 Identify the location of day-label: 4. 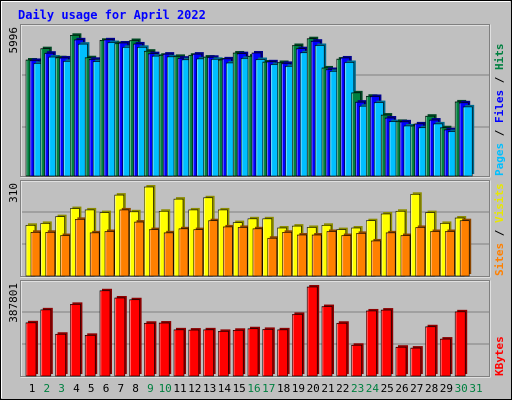
(76, 388).